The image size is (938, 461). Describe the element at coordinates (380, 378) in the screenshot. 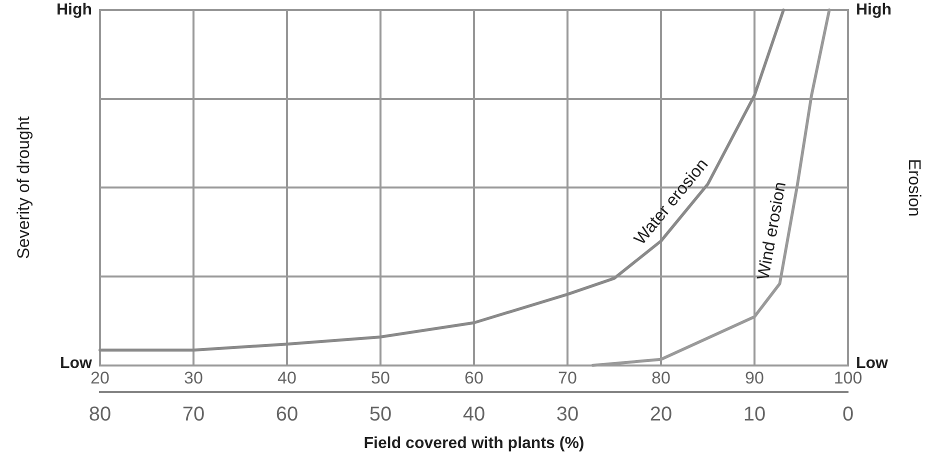

I see `x-tick-label: 50` at that location.